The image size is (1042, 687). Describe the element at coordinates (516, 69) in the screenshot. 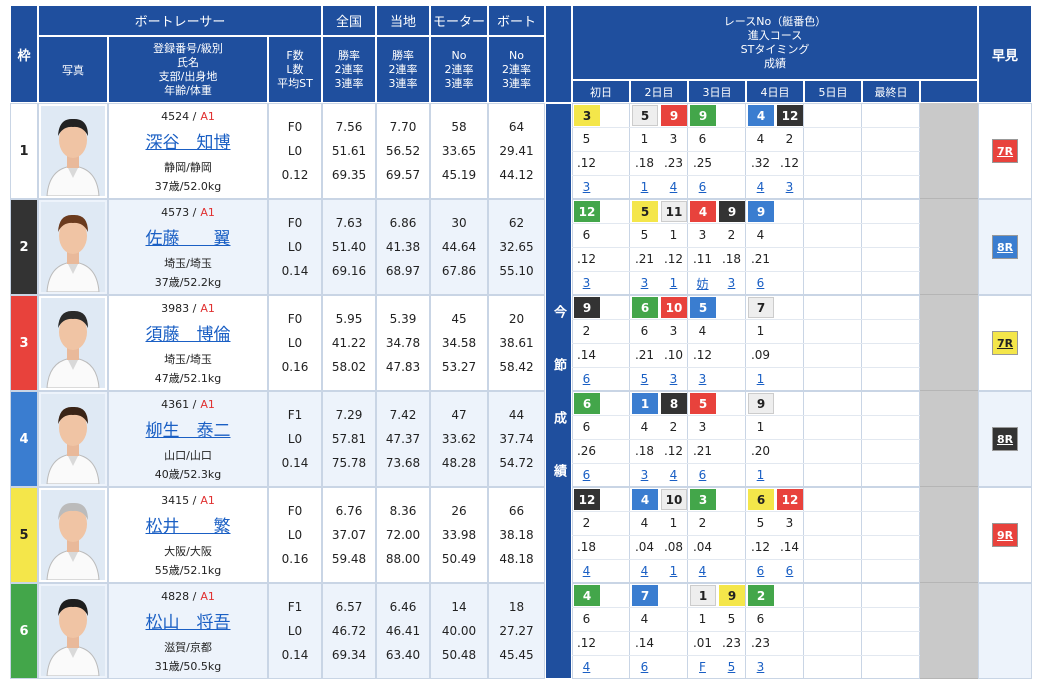

I see `header-boat-sub: No 2連率 3連率` at that location.